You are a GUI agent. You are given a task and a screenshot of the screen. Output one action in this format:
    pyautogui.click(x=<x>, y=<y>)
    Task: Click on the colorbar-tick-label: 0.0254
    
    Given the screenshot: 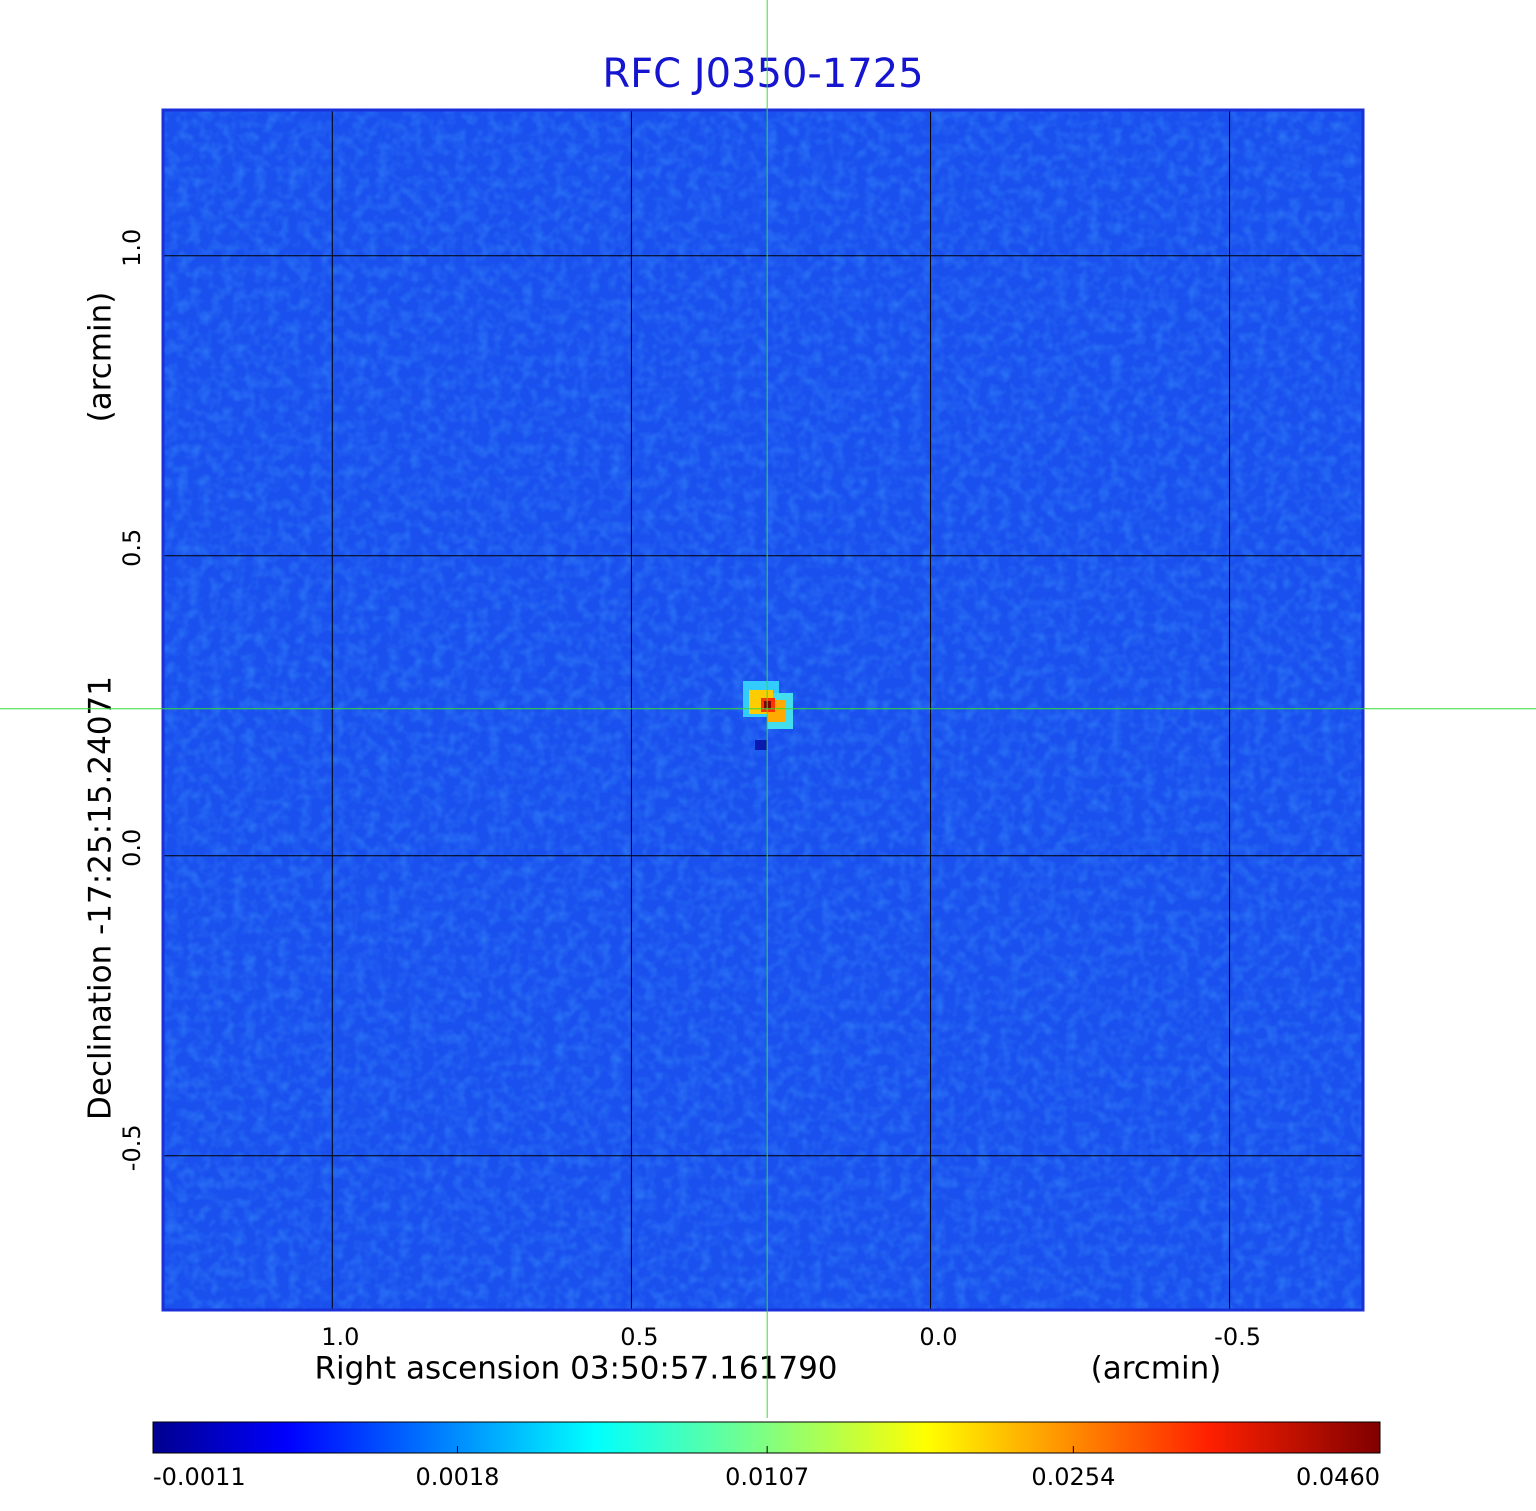 What is the action you would take?
    pyautogui.click(x=1073, y=1477)
    